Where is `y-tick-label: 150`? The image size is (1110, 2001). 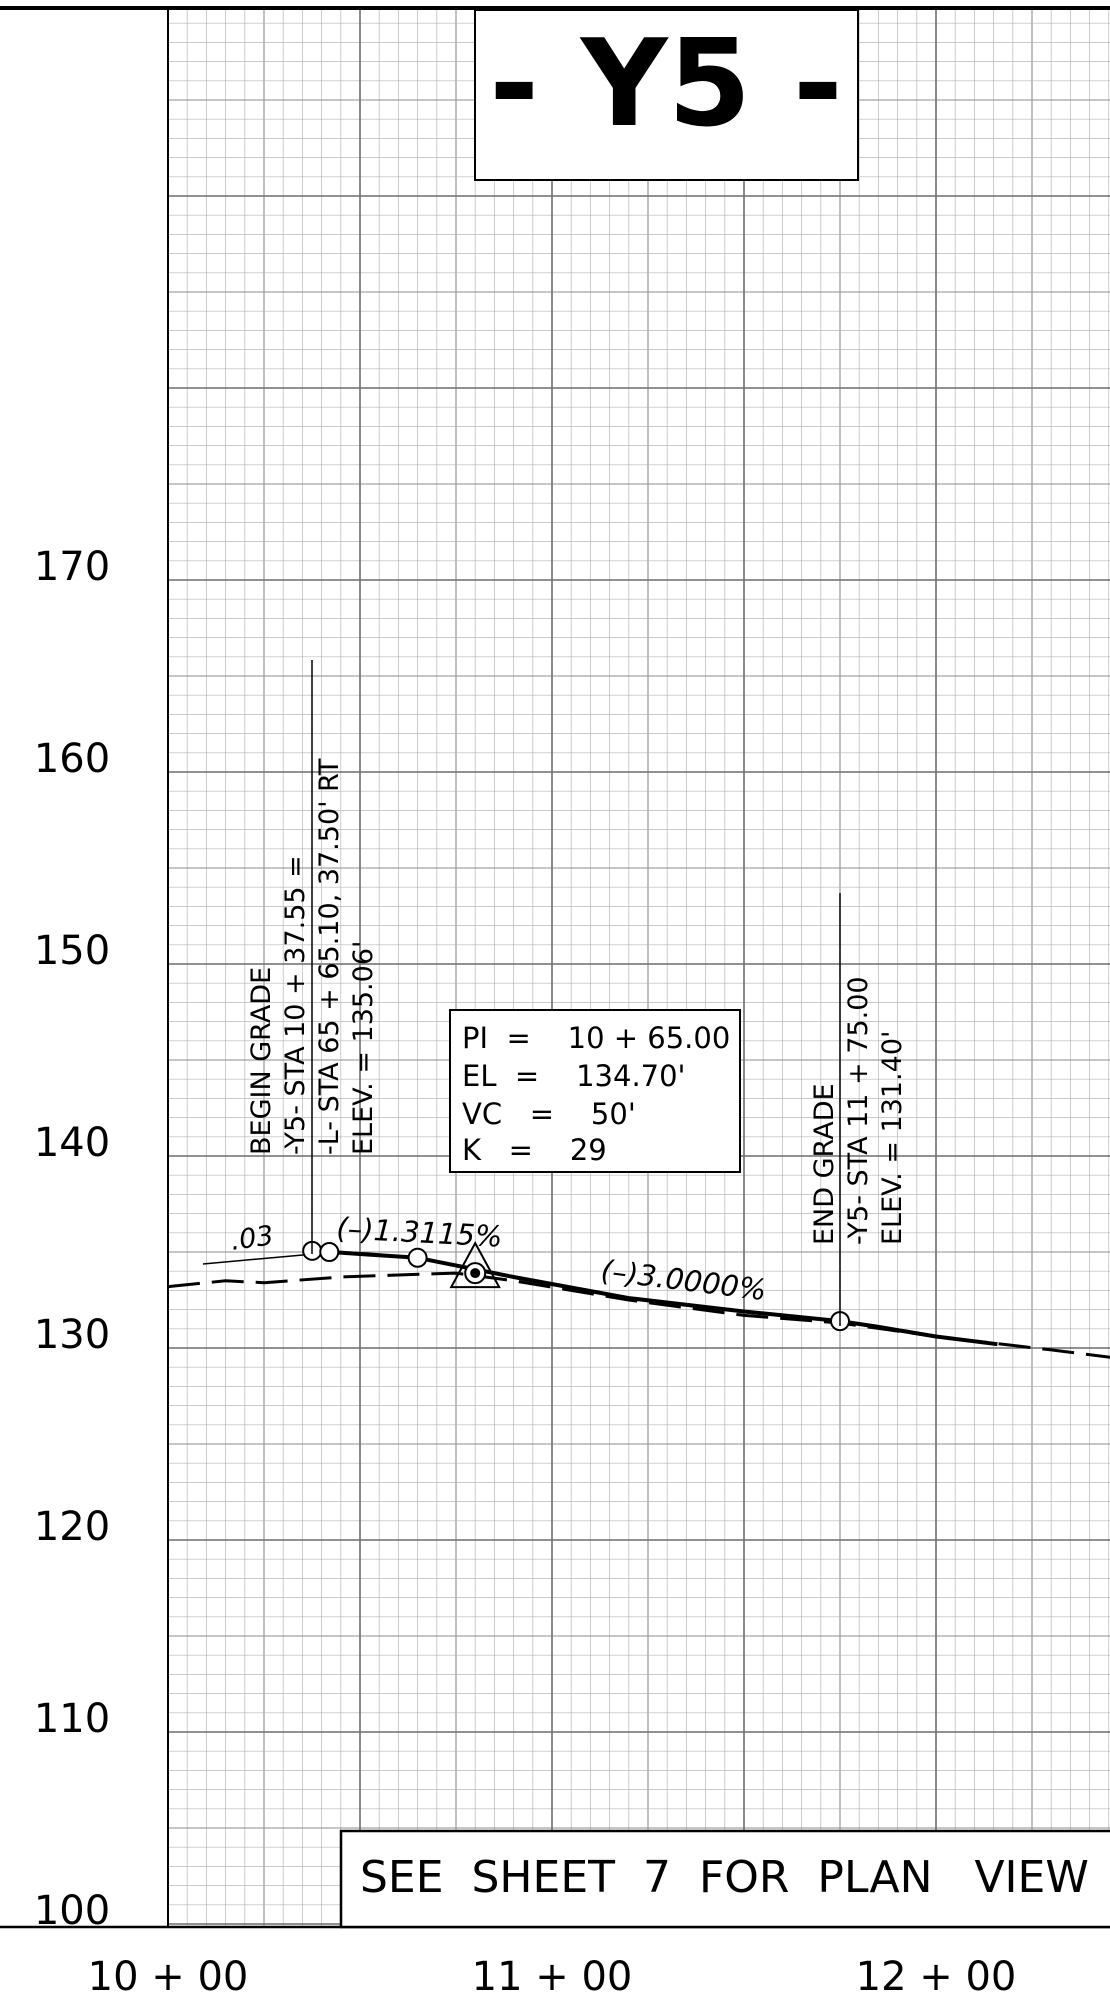 y-tick-label: 150 is located at coordinates (72, 951).